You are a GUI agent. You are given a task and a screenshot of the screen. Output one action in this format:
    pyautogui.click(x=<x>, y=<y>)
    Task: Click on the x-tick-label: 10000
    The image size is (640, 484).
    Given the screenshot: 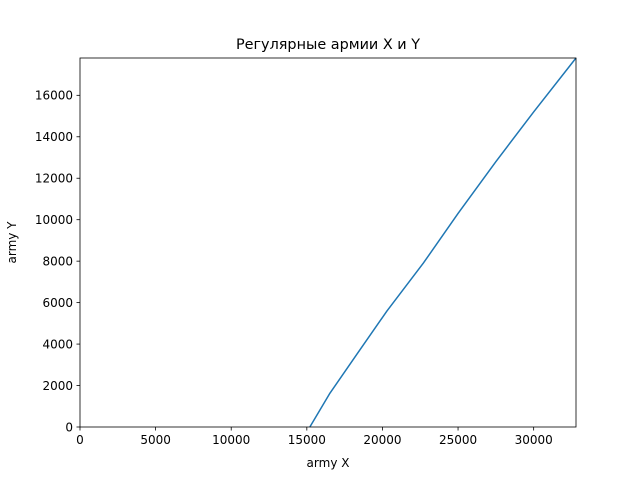 What is the action you would take?
    pyautogui.click(x=231, y=440)
    